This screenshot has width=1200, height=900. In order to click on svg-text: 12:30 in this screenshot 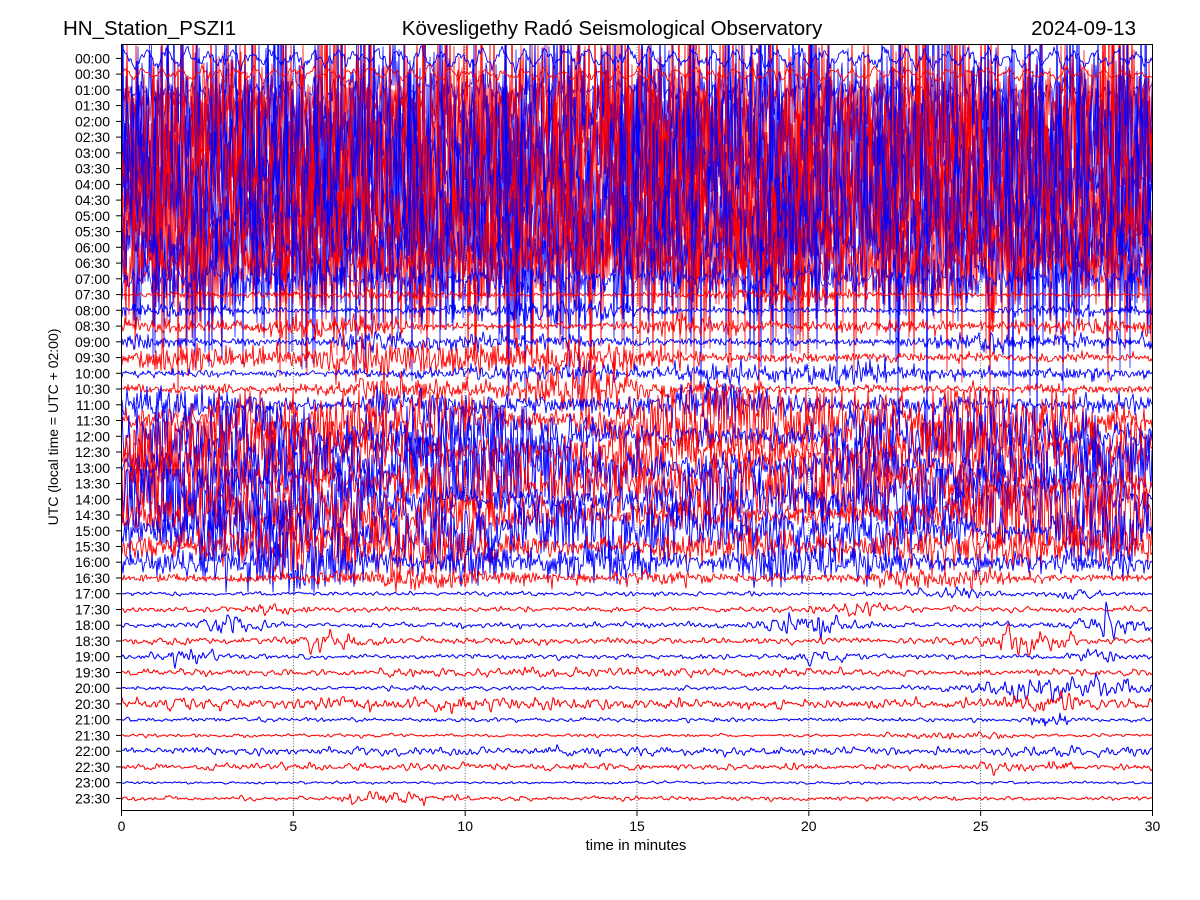, I will do `click(92, 452)`.